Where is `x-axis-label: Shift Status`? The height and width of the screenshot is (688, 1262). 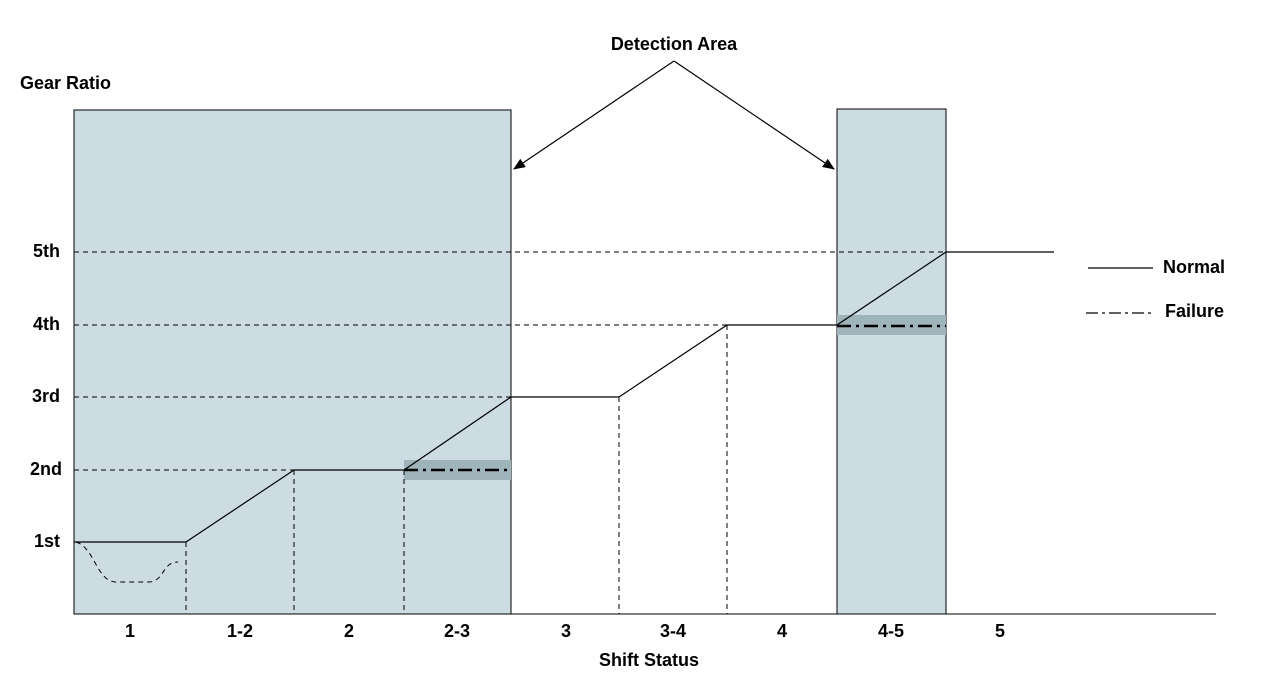 x-axis-label: Shift Status is located at coordinates (649, 660).